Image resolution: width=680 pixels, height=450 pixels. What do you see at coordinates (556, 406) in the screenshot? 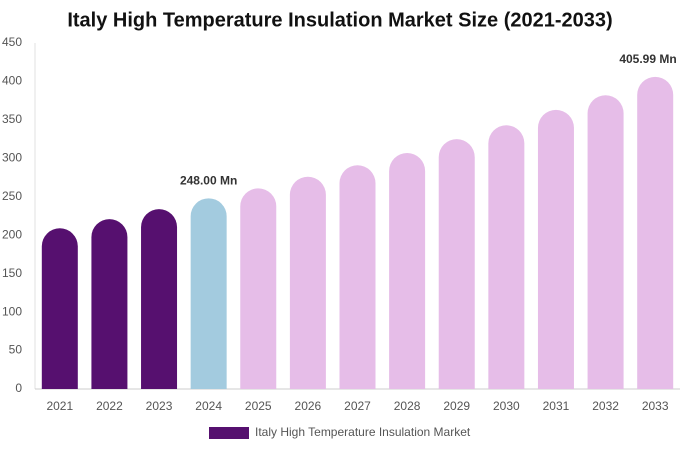
I see `x-tick-label: 2031` at bounding box center [556, 406].